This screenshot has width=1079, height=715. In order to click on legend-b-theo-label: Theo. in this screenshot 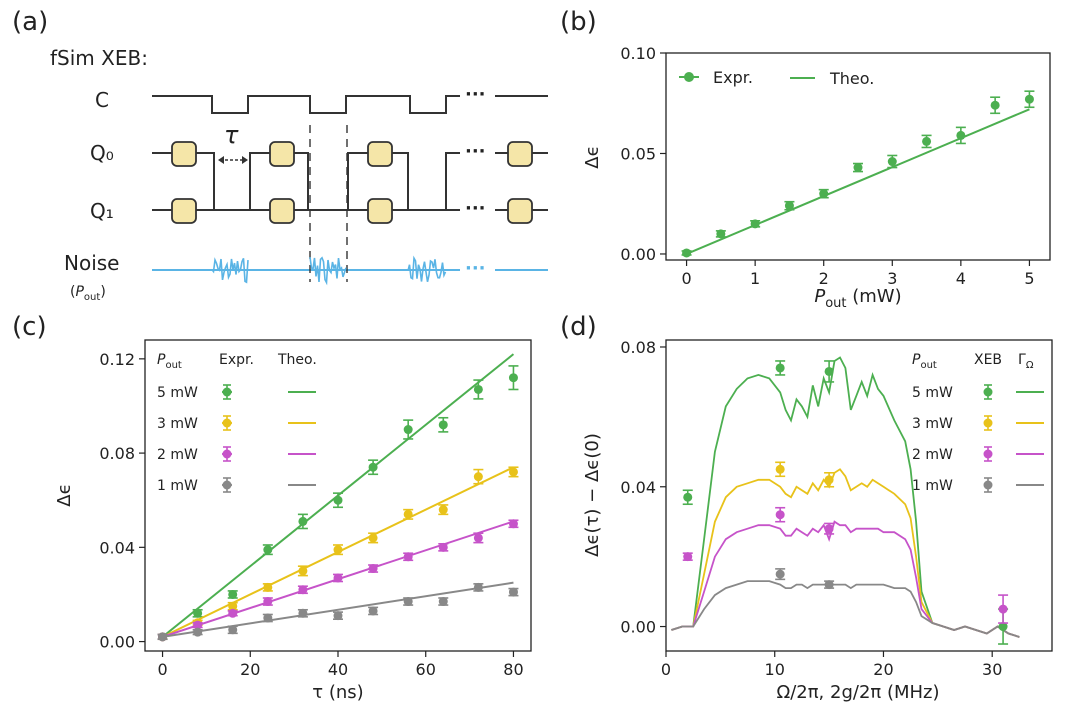, I will do `click(851, 78)`.